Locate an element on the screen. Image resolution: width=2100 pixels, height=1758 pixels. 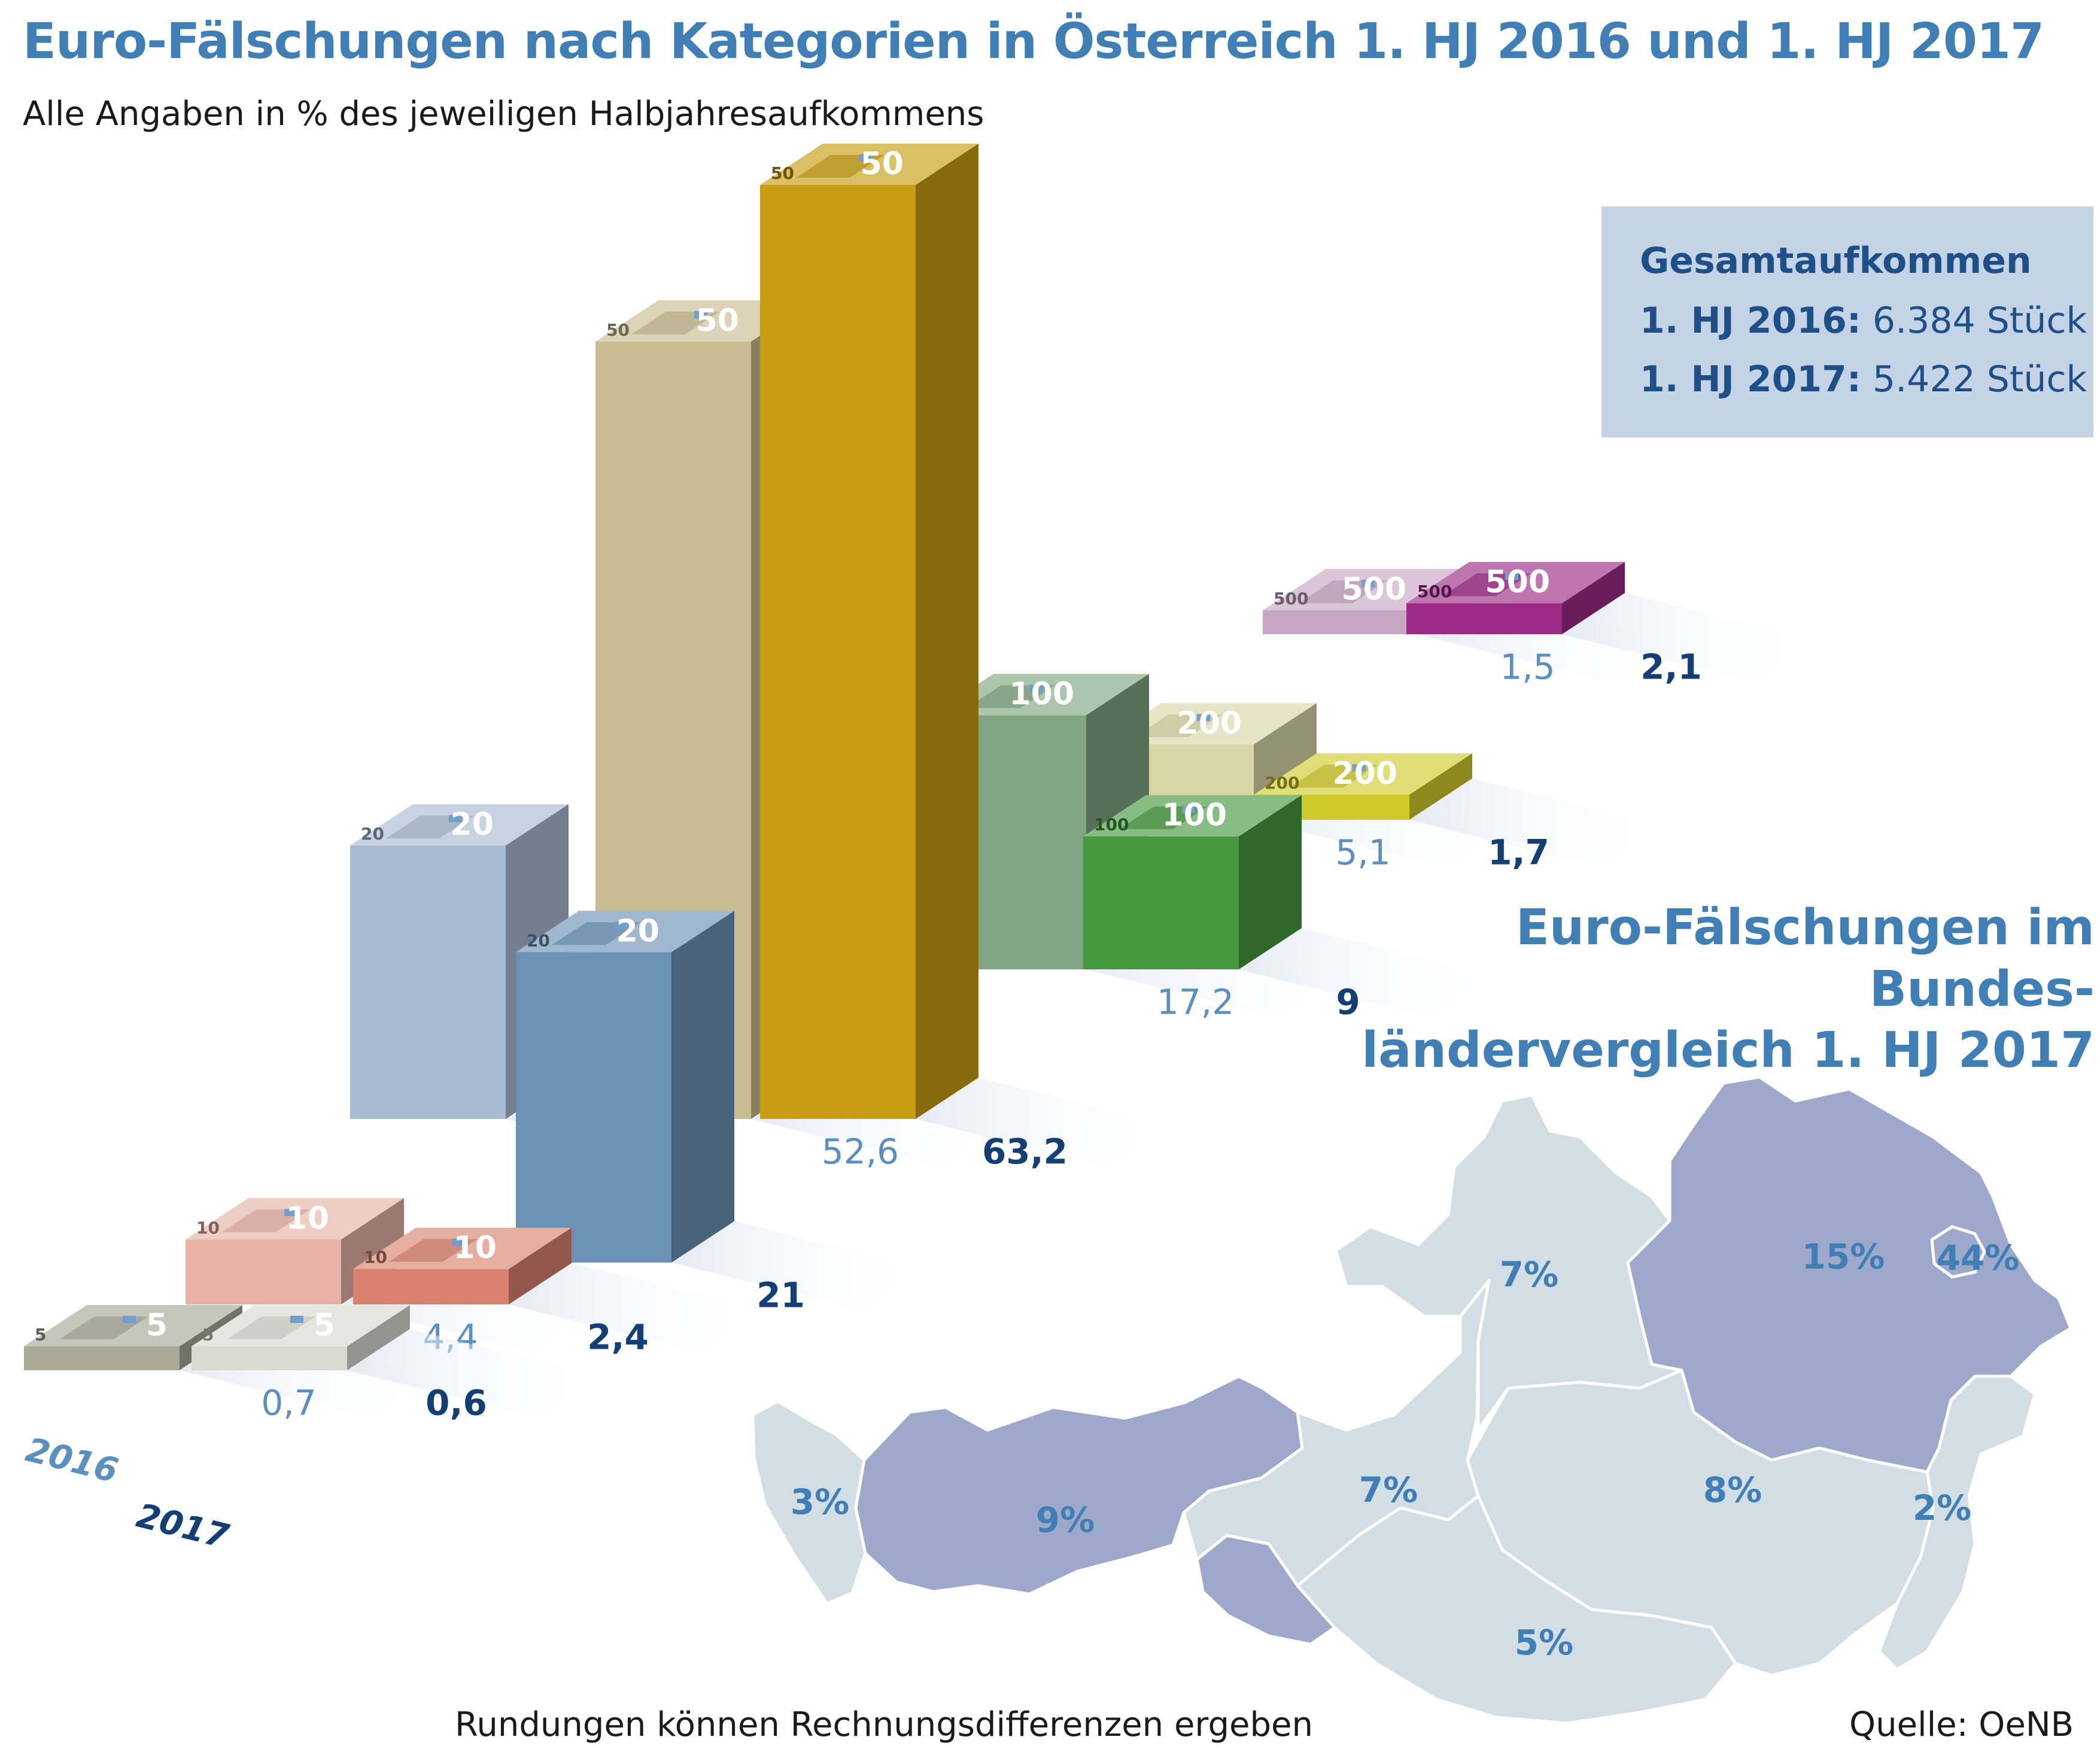
banknote-value-10-2017: 10 is located at coordinates (476, 1248).